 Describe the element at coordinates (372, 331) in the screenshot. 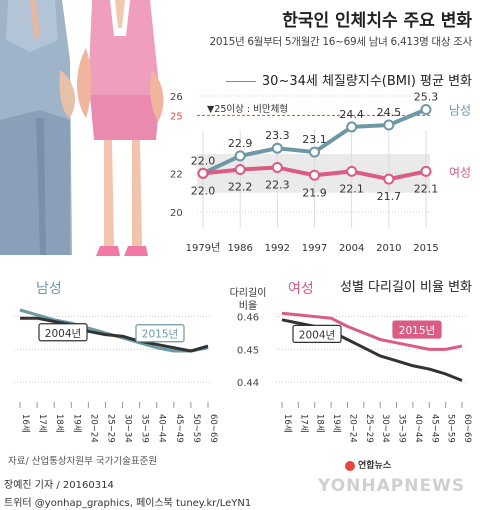

I see `series-line-2015` at that location.